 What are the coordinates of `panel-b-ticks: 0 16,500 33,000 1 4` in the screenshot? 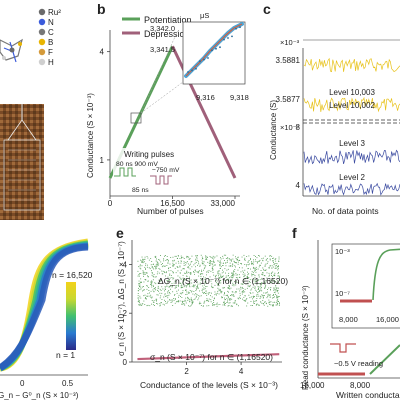 It's located at (168, 128).